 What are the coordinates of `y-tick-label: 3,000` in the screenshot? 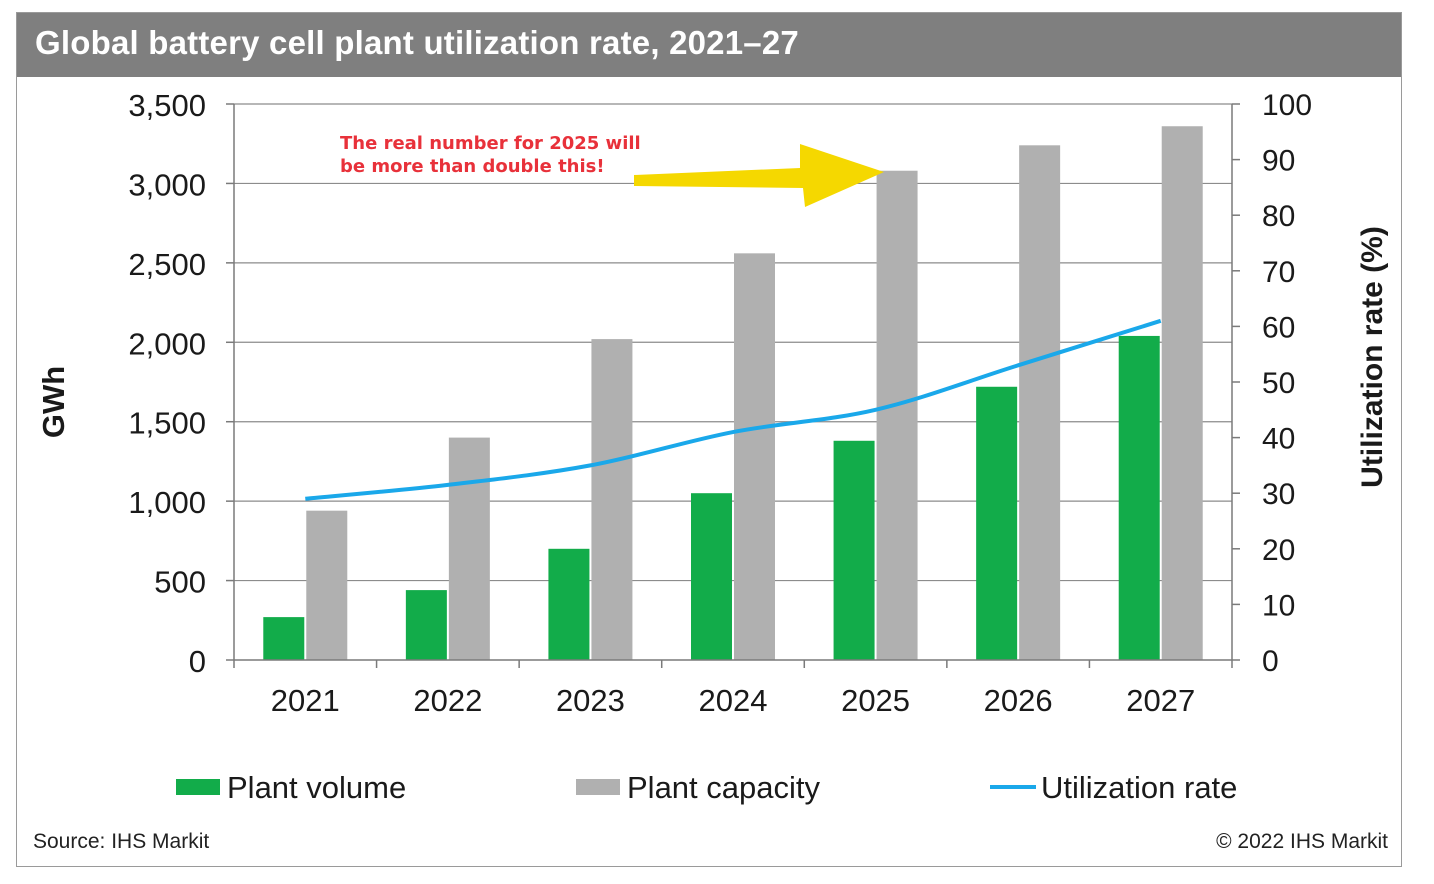 It's located at (167, 184).